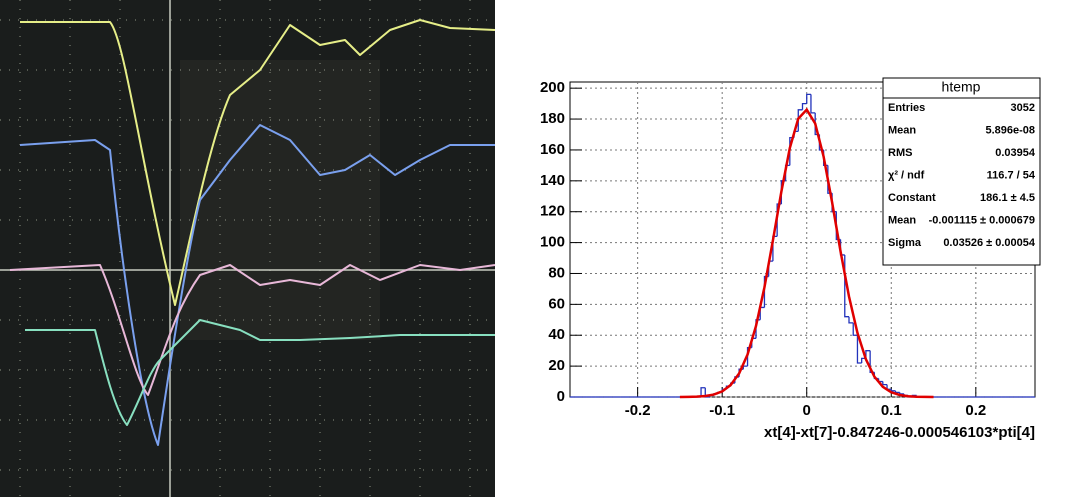  Describe the element at coordinates (807, 410) in the screenshot. I see `x-tick-label: 0` at that location.